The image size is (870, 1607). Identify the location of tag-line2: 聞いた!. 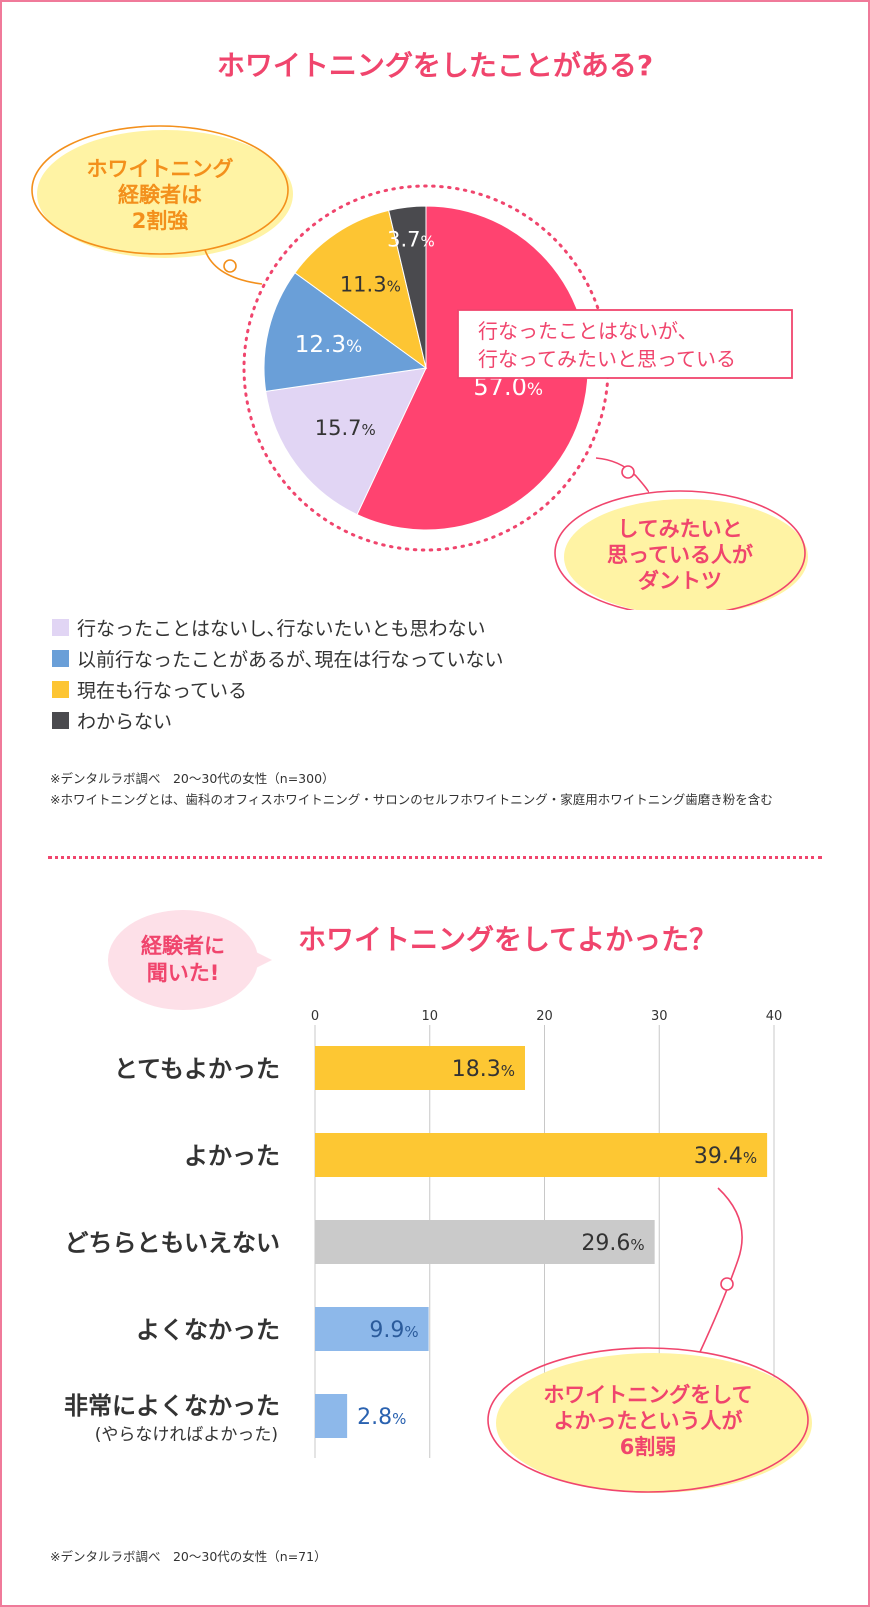
(183, 973).